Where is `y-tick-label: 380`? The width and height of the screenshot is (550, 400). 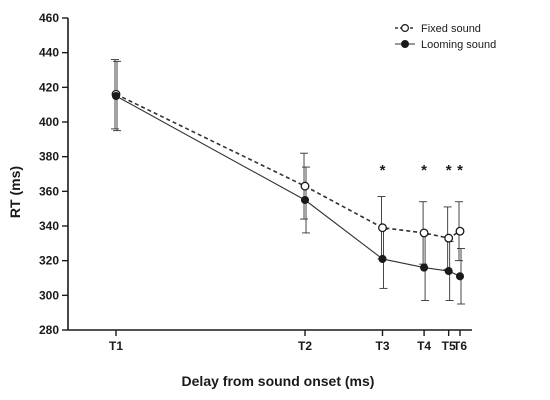 y-tick-label: 380 is located at coordinates (49, 157).